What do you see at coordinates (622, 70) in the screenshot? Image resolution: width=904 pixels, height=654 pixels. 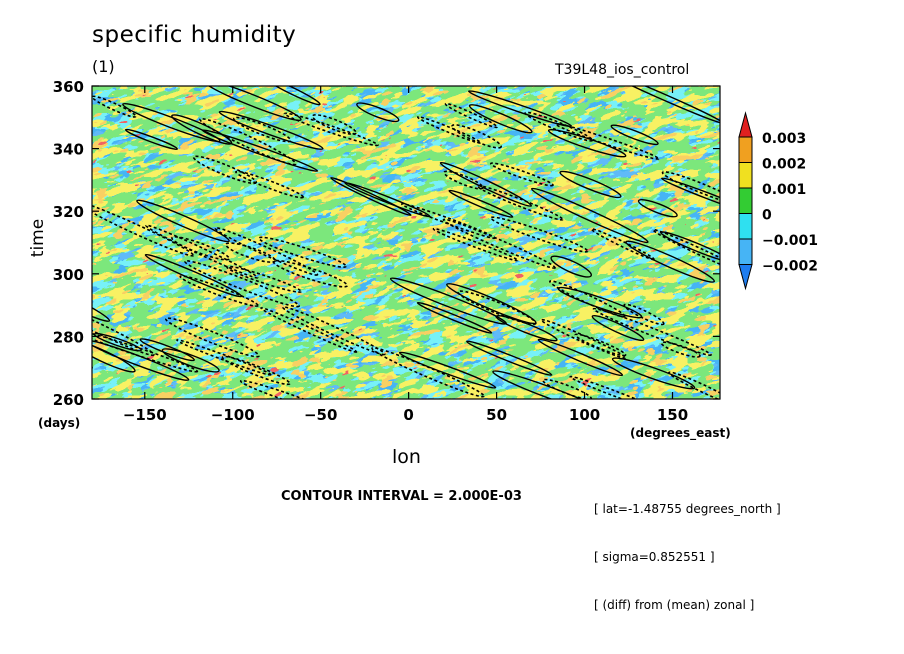 I see `run-name-label: T39L48_ios_control` at bounding box center [622, 70].